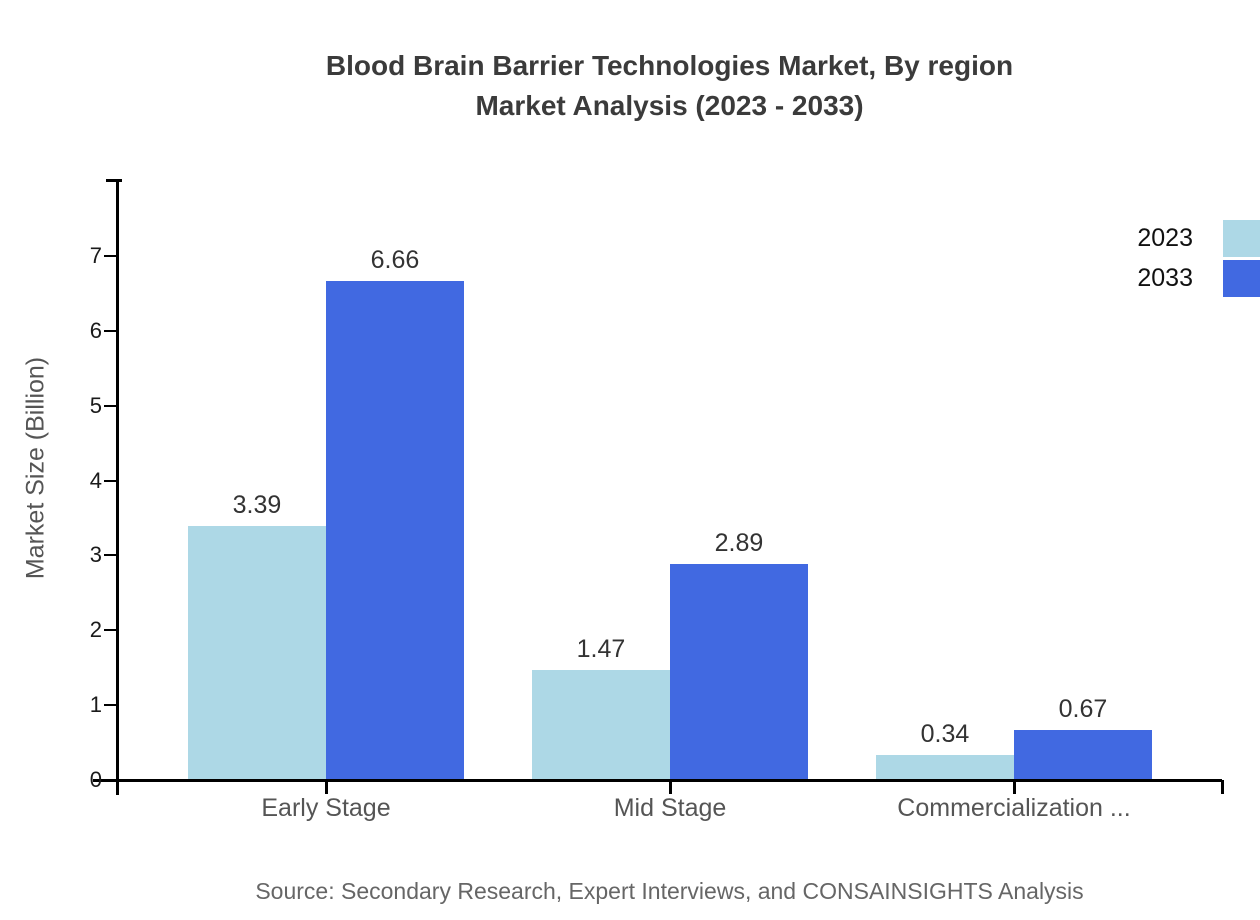 Image resolution: width=1260 pixels, height=920 pixels. I want to click on y-tick-label: 1, so click(95, 704).